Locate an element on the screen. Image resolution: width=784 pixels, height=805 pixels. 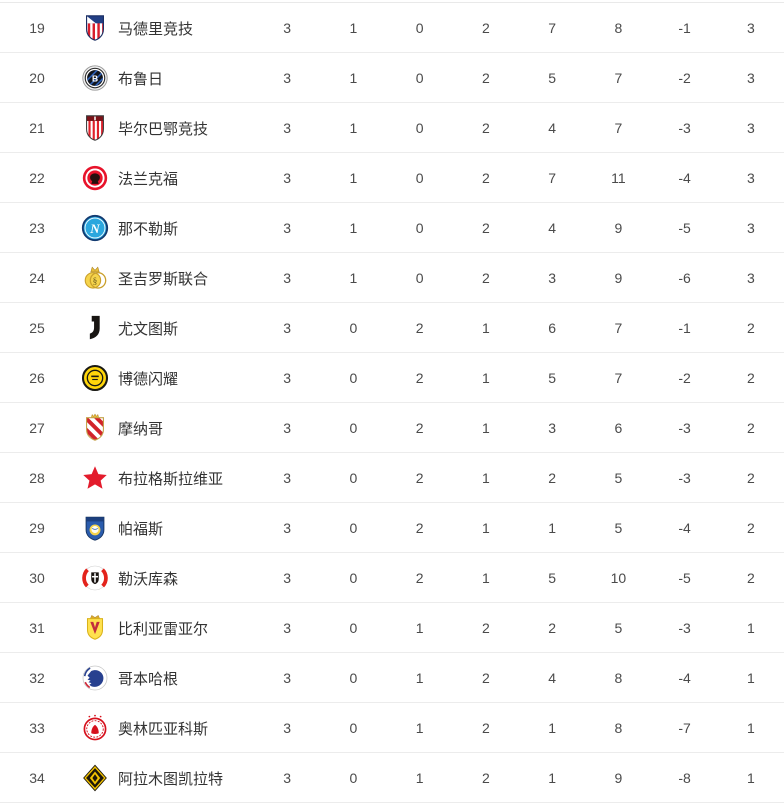
slavia-prague-crest-icon is located at coordinates (95, 478).